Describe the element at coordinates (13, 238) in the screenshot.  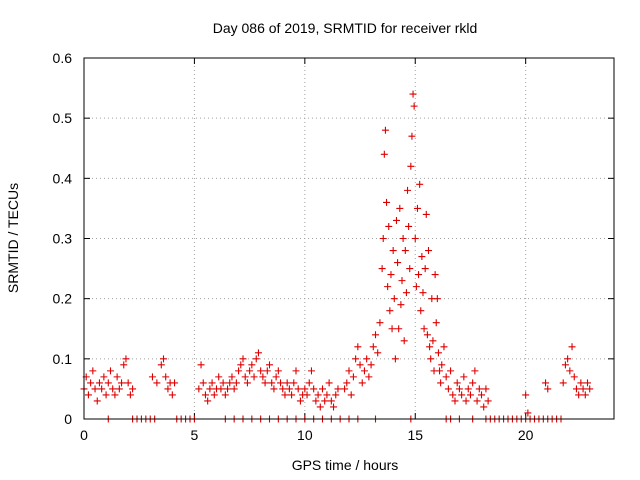
I see `y-axis-label: SRMTID / TECUs` at that location.